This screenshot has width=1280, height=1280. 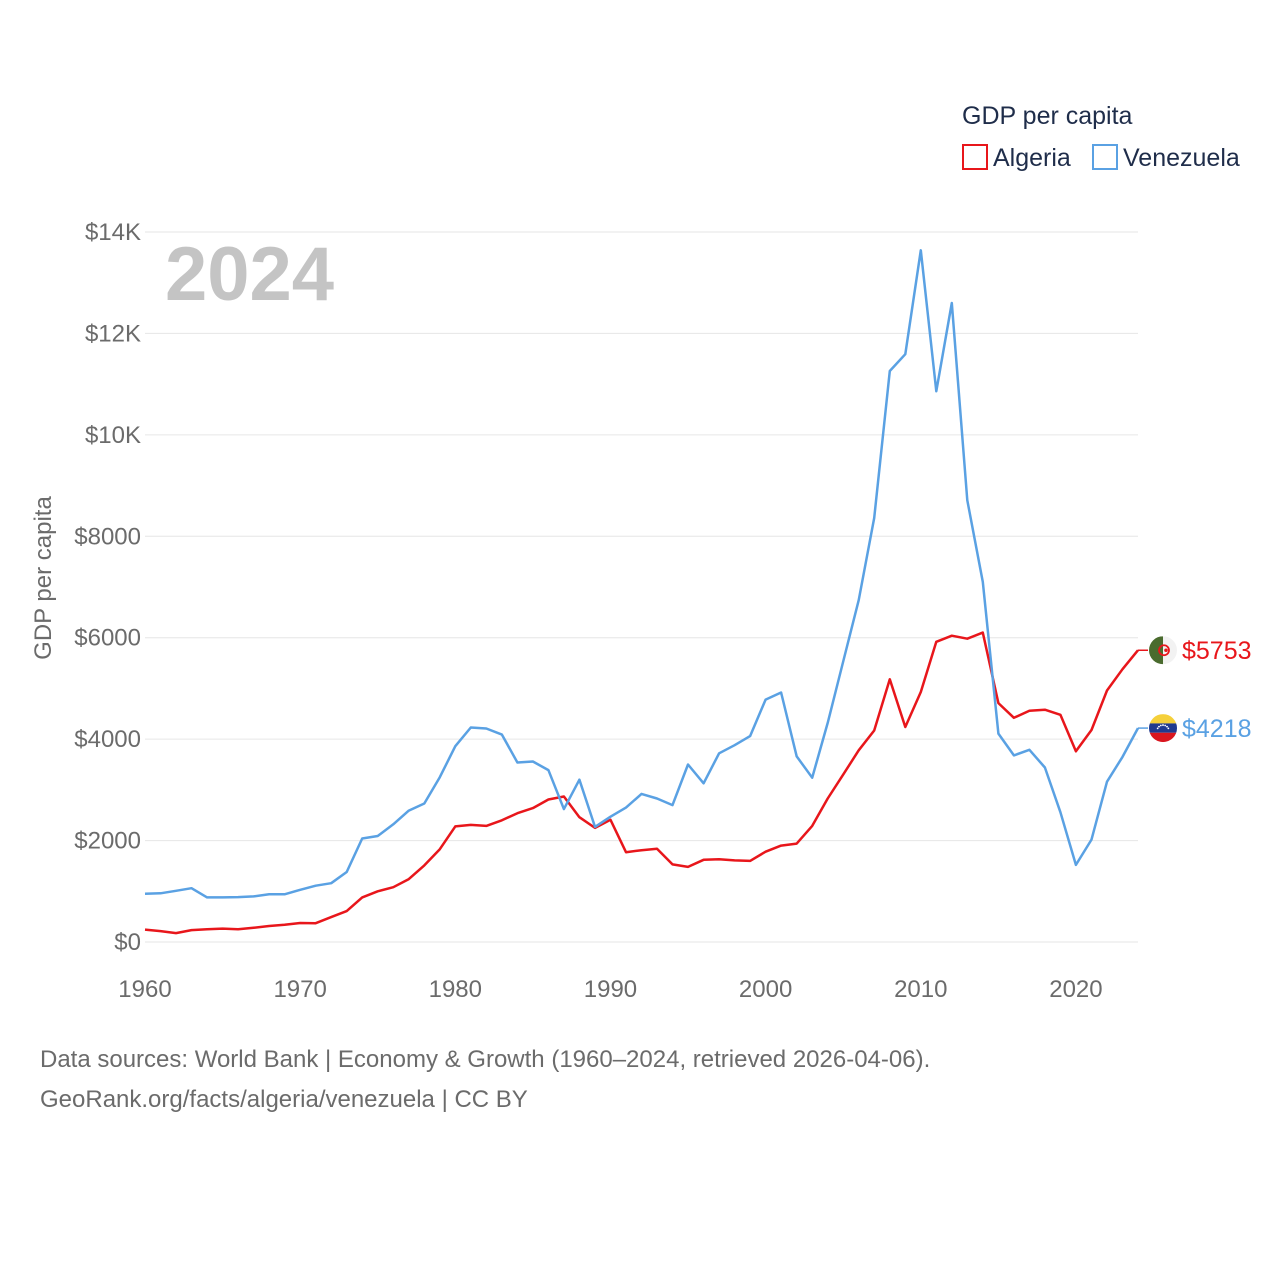 I want to click on y-tick-label: $4000, so click(x=107, y=739).